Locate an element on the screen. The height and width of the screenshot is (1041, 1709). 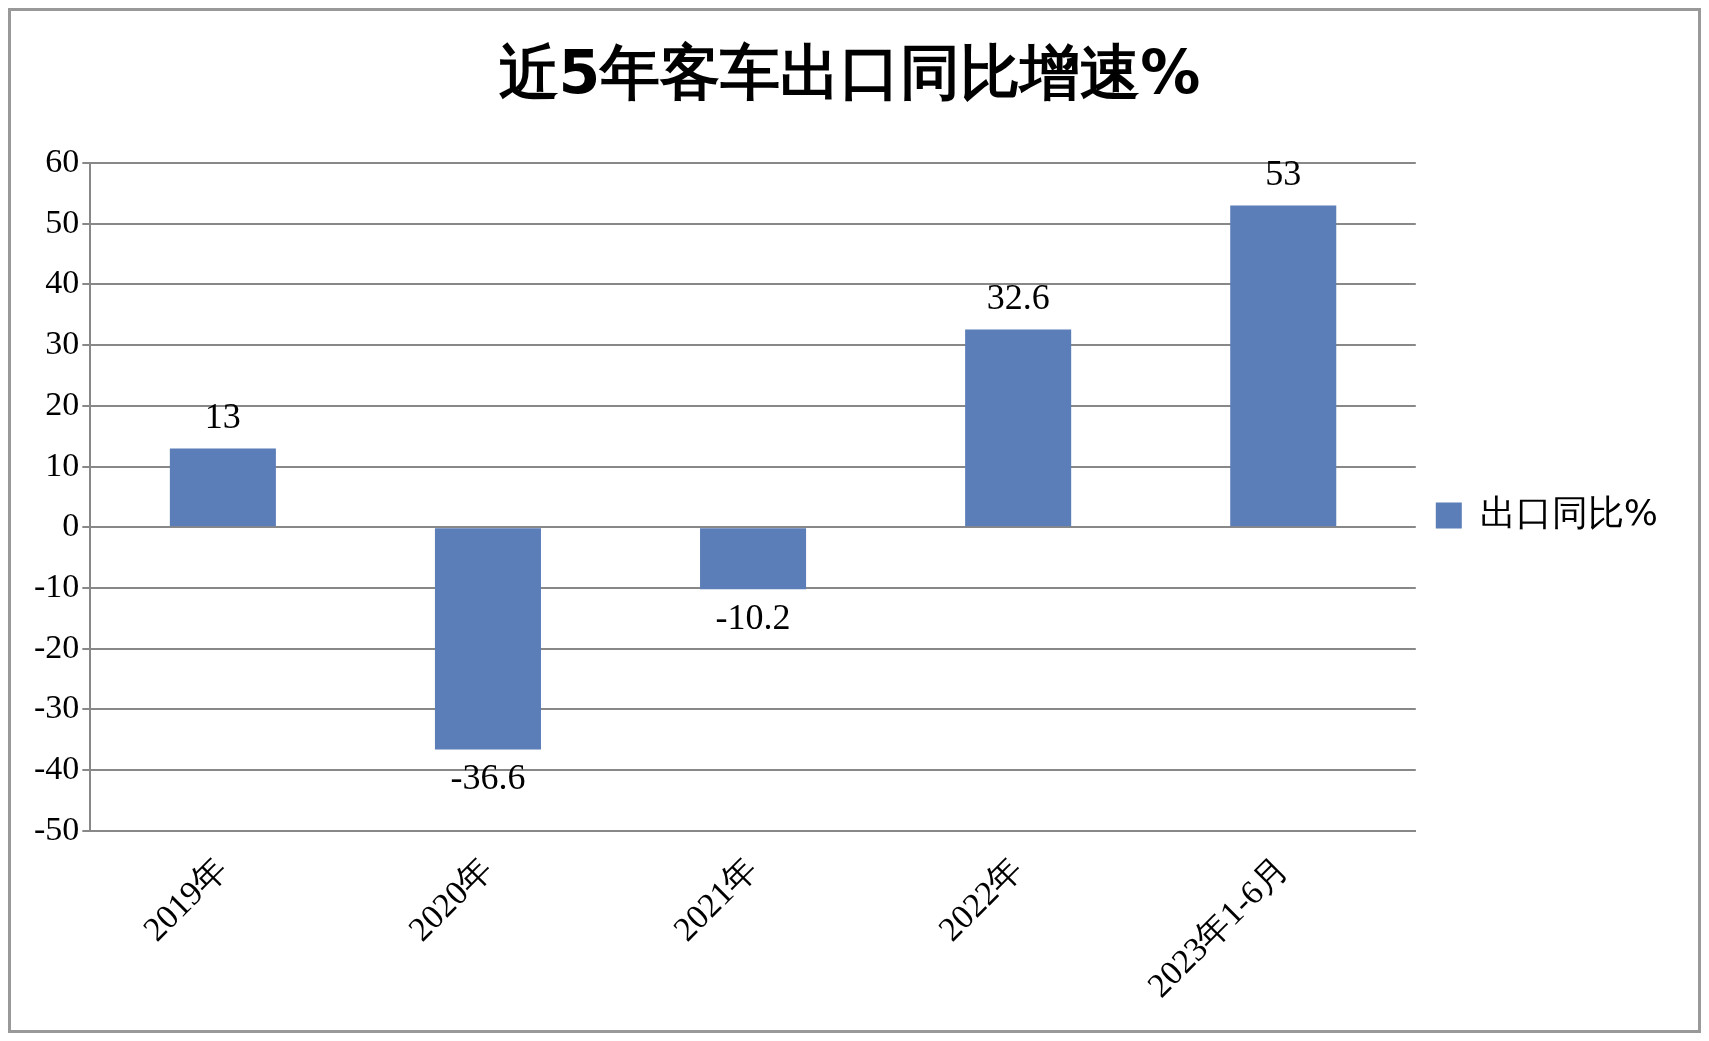
y-tick-label: -40 is located at coordinates (56, 768).